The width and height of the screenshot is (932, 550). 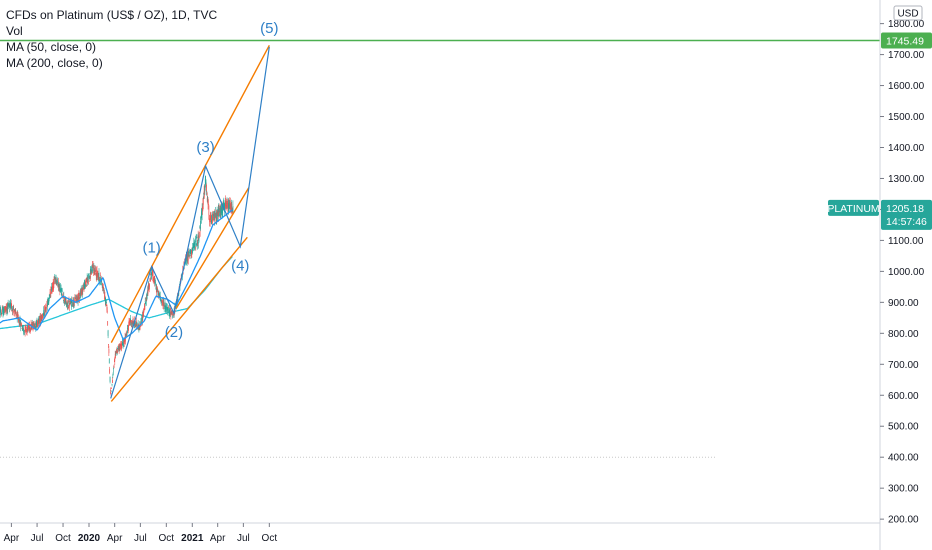 I want to click on currency-label: USD, so click(x=908, y=13).